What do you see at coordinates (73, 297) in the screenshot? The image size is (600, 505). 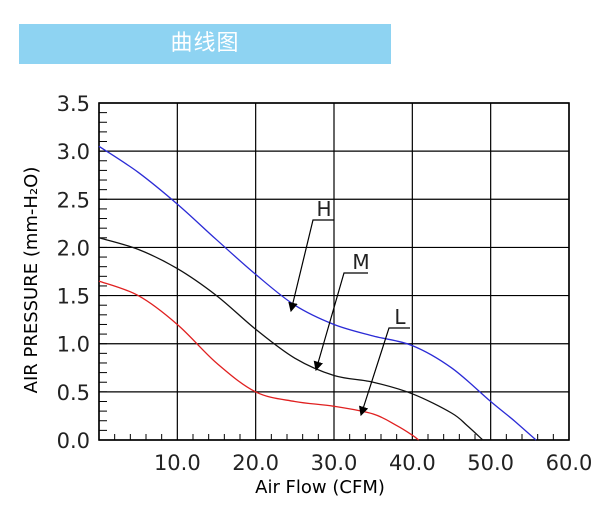 I see `y-tick-label: 1.5` at bounding box center [73, 297].